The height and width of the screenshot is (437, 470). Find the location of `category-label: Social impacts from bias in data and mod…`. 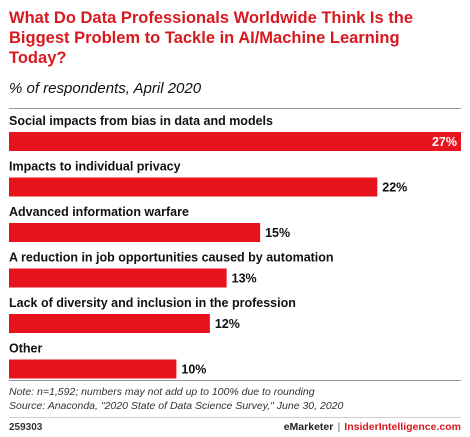

category-label: Social impacts from bias in data and mod… is located at coordinates (141, 121).